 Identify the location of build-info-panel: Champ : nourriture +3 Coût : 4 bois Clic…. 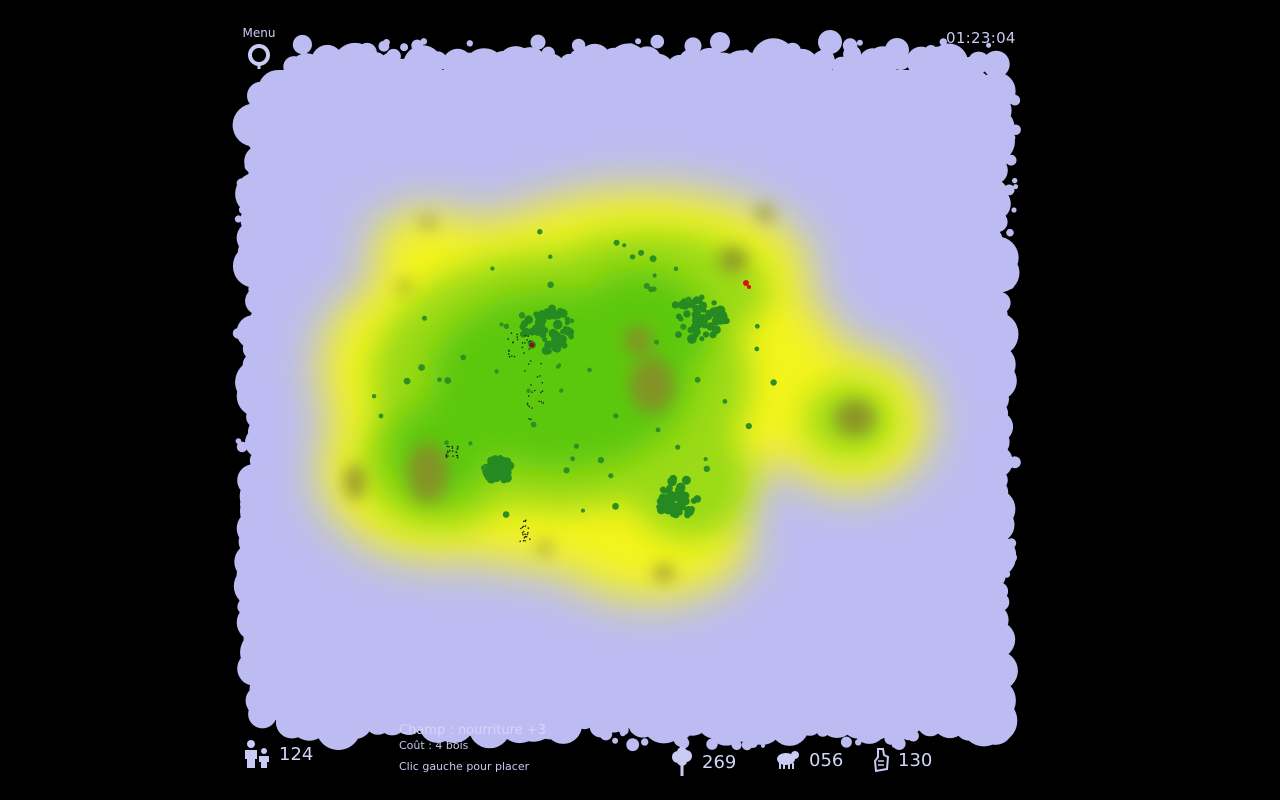
(472, 748).